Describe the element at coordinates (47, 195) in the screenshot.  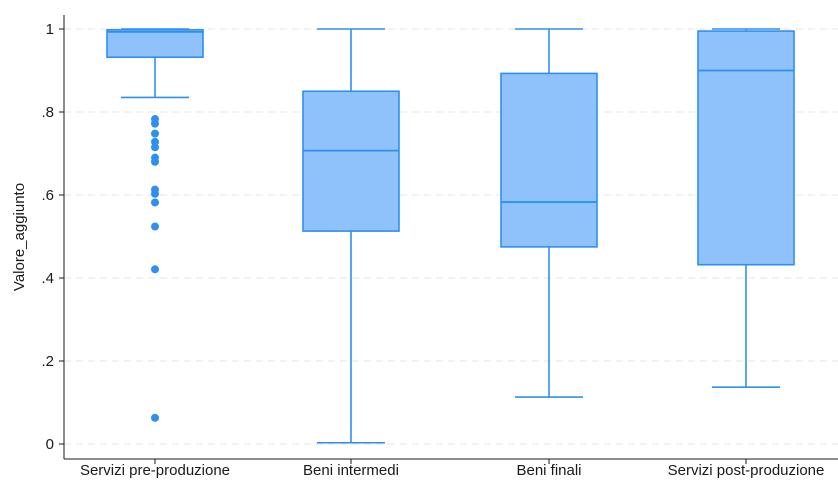
I see `y-tick-label: .6` at that location.